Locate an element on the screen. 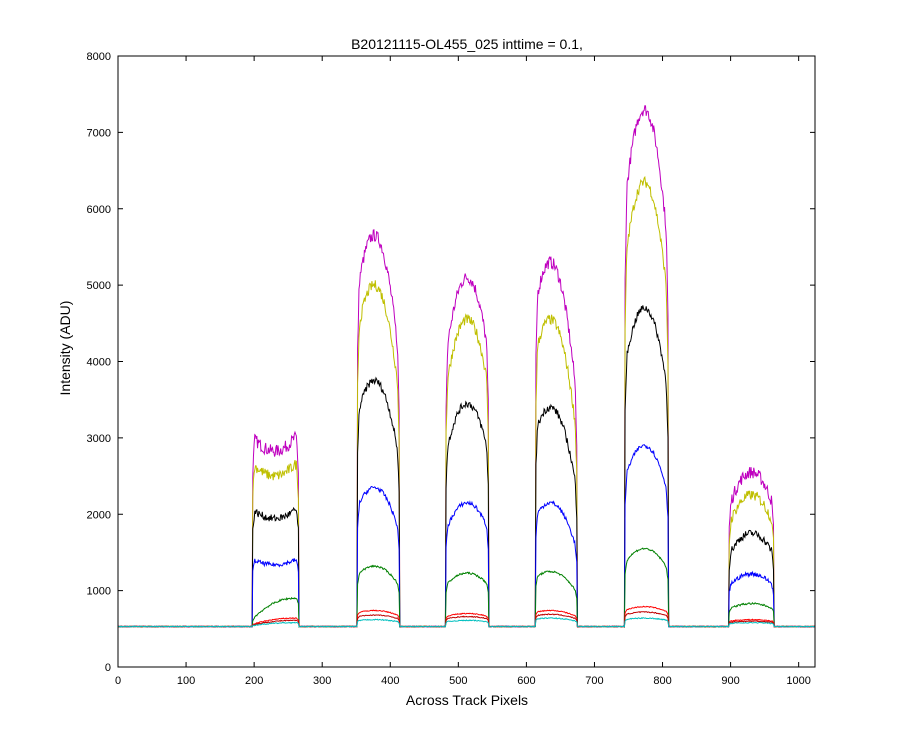 The width and height of the screenshot is (900, 755). y-tick-label: 7000 is located at coordinates (99, 133).